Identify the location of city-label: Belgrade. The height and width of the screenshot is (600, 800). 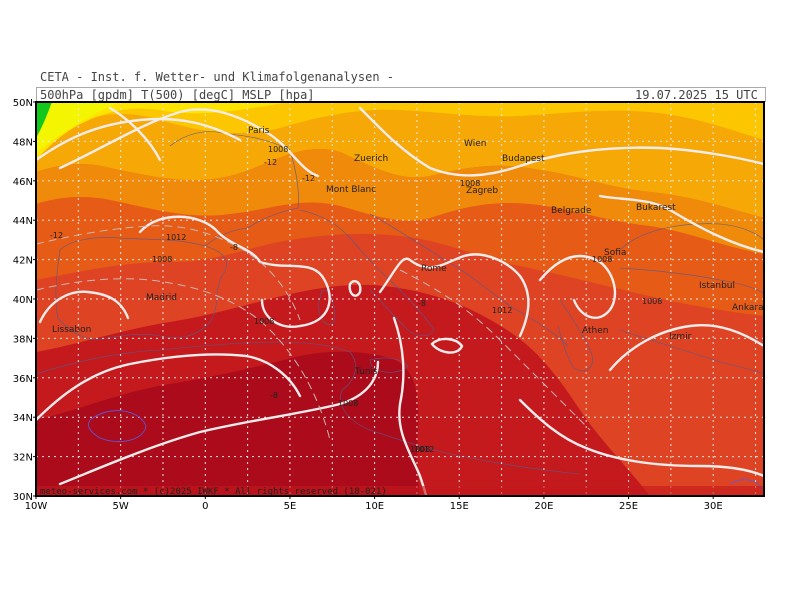
(571, 211).